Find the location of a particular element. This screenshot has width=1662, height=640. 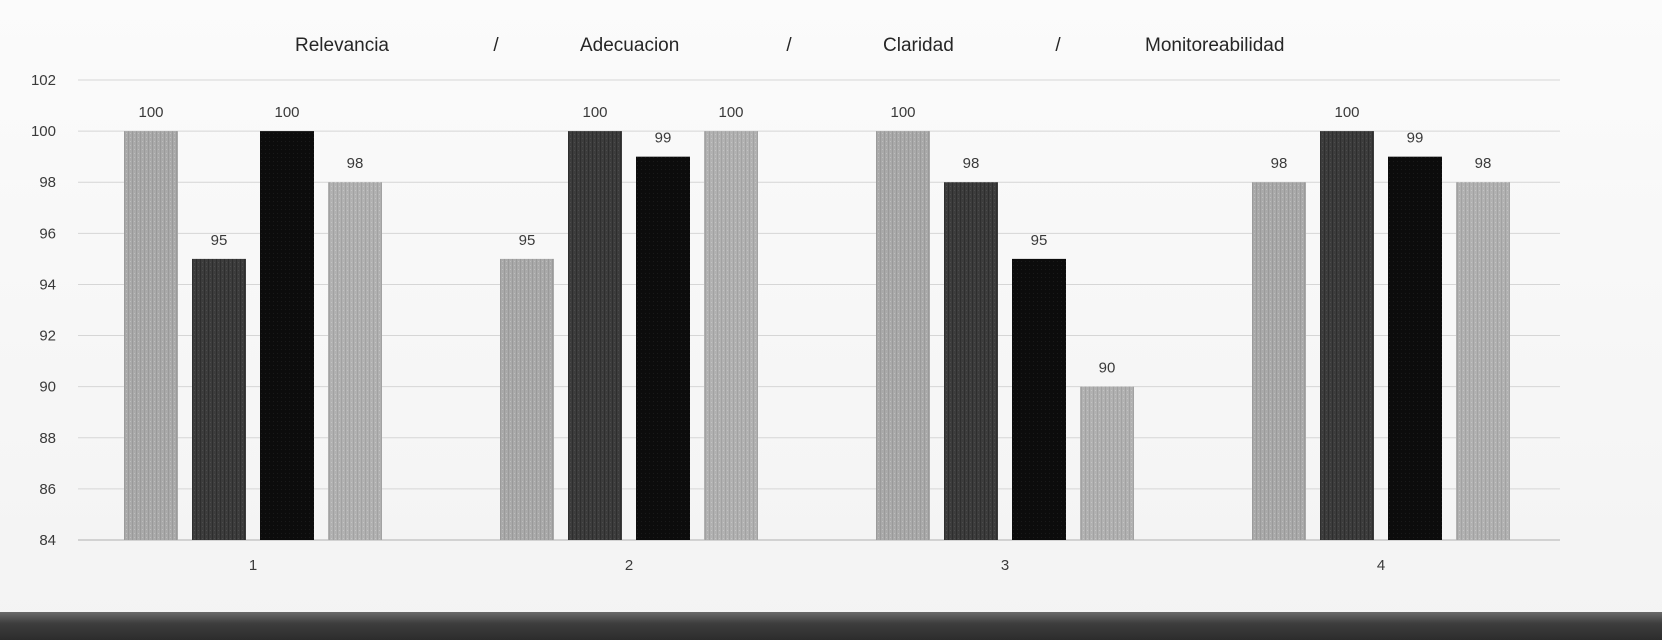

y-tick-label: 96 is located at coordinates (47, 233).